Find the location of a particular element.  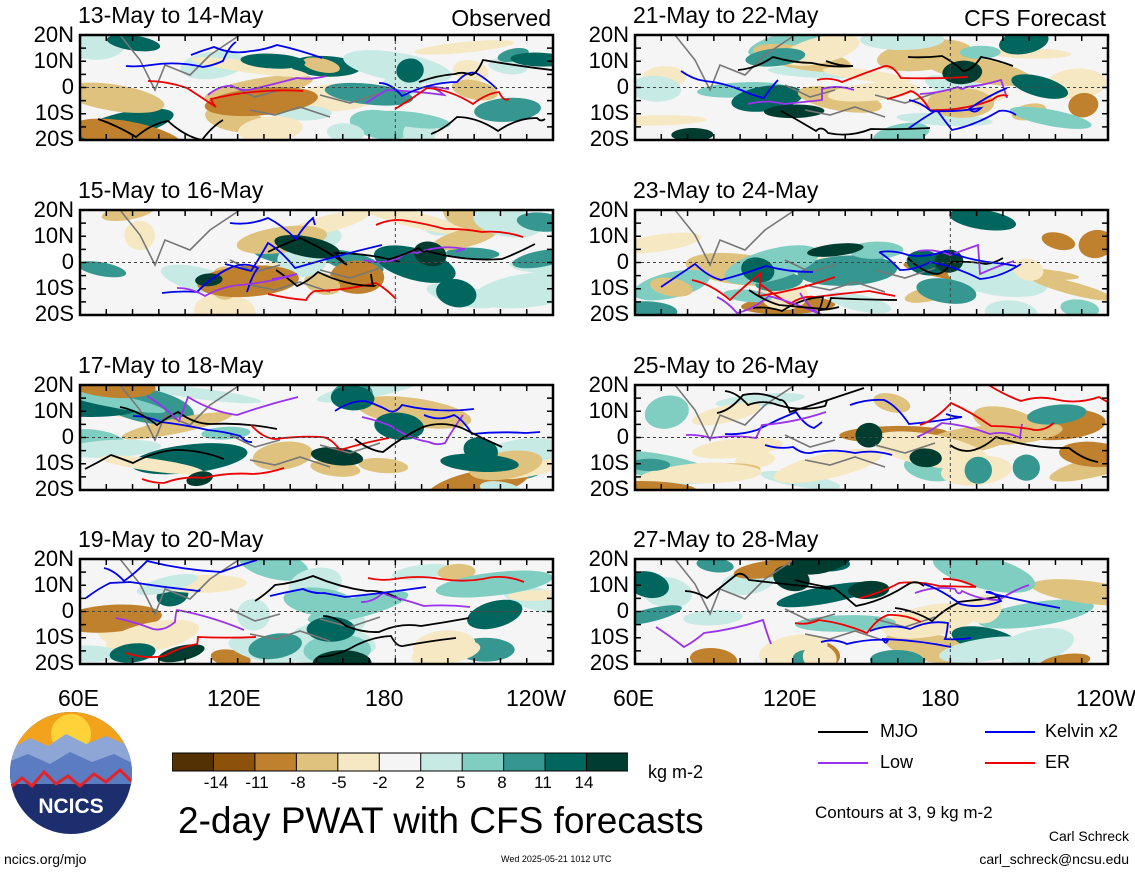

x-tick-label: 120E is located at coordinates (790, 698).